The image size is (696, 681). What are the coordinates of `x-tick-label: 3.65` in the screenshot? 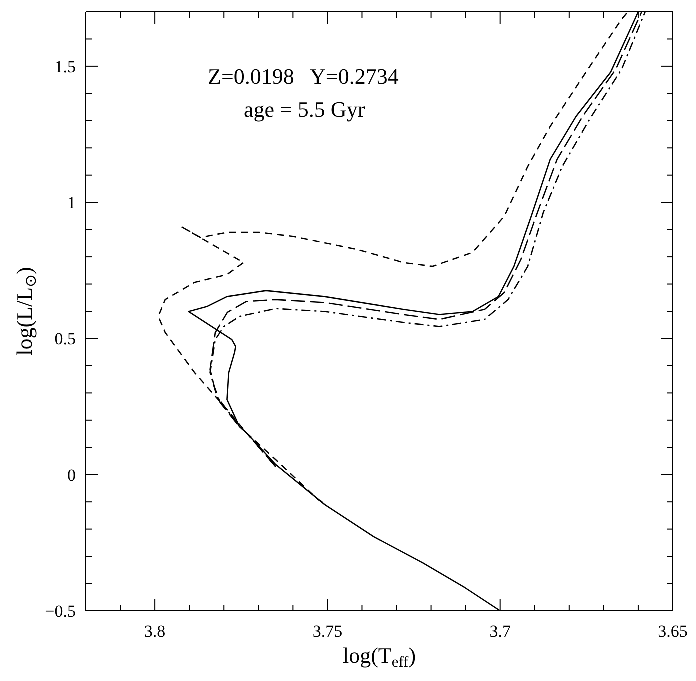 It's located at (673, 631).